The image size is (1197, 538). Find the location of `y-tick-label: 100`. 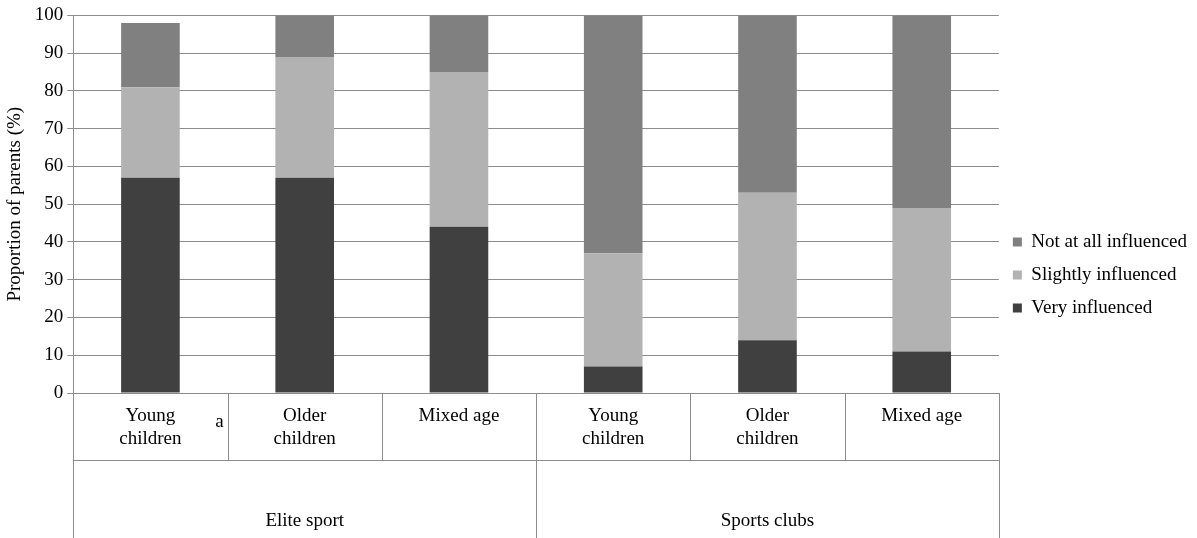

y-tick-label: 100 is located at coordinates (49, 14).